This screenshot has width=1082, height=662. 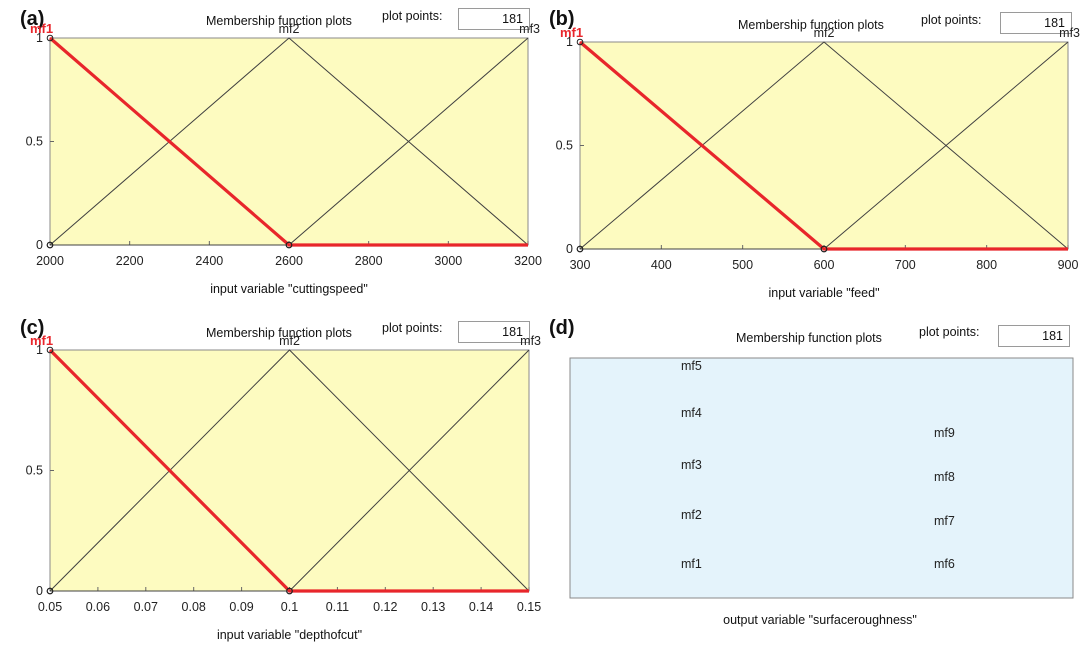 What do you see at coordinates (385, 607) in the screenshot?
I see `x-tick-label: 0.12` at bounding box center [385, 607].